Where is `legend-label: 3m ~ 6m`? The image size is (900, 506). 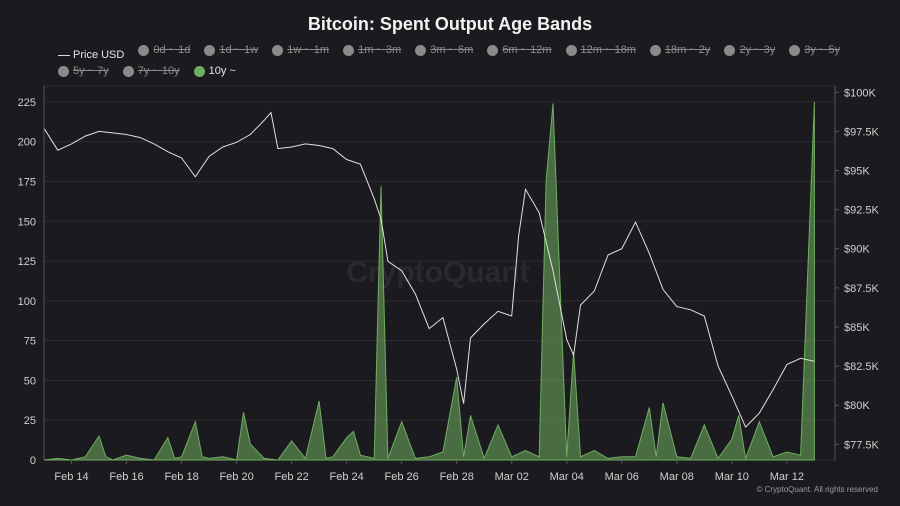 legend-label: 3m ~ 6m is located at coordinates (452, 50).